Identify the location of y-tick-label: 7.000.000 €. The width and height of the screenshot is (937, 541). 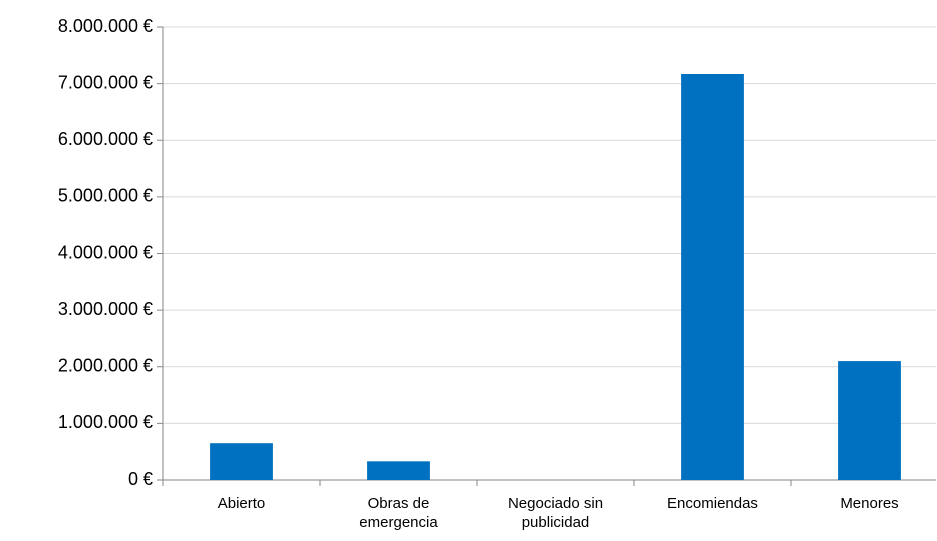
(105, 82).